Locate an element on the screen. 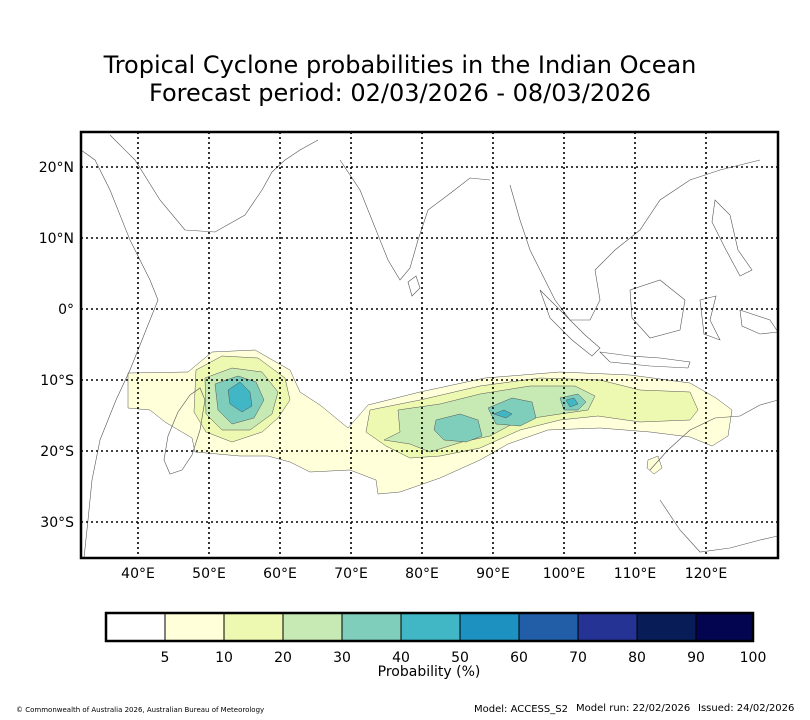 The width and height of the screenshot is (810, 720). colorbar-tick: 100 is located at coordinates (753, 658).